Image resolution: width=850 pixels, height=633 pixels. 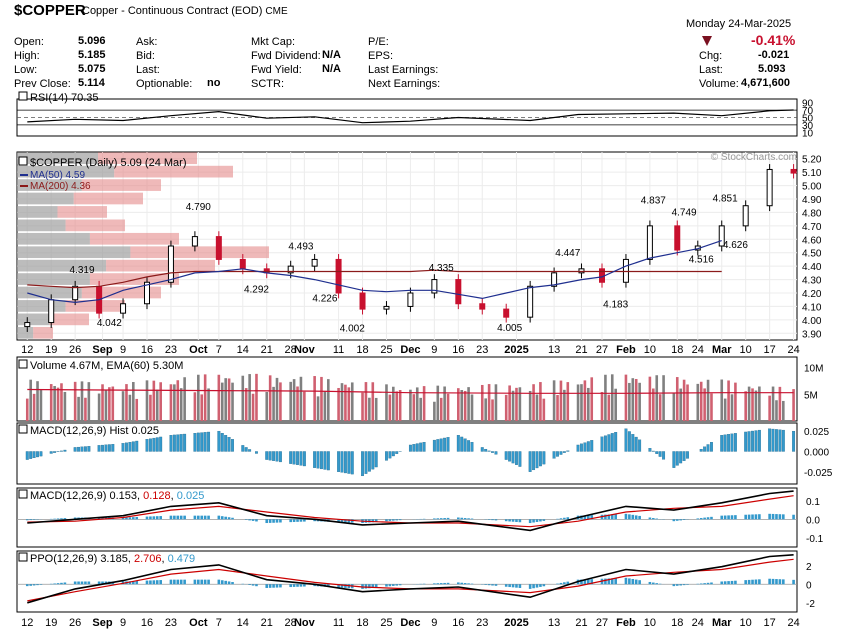 I want to click on ma200-line, so click(x=374, y=279).